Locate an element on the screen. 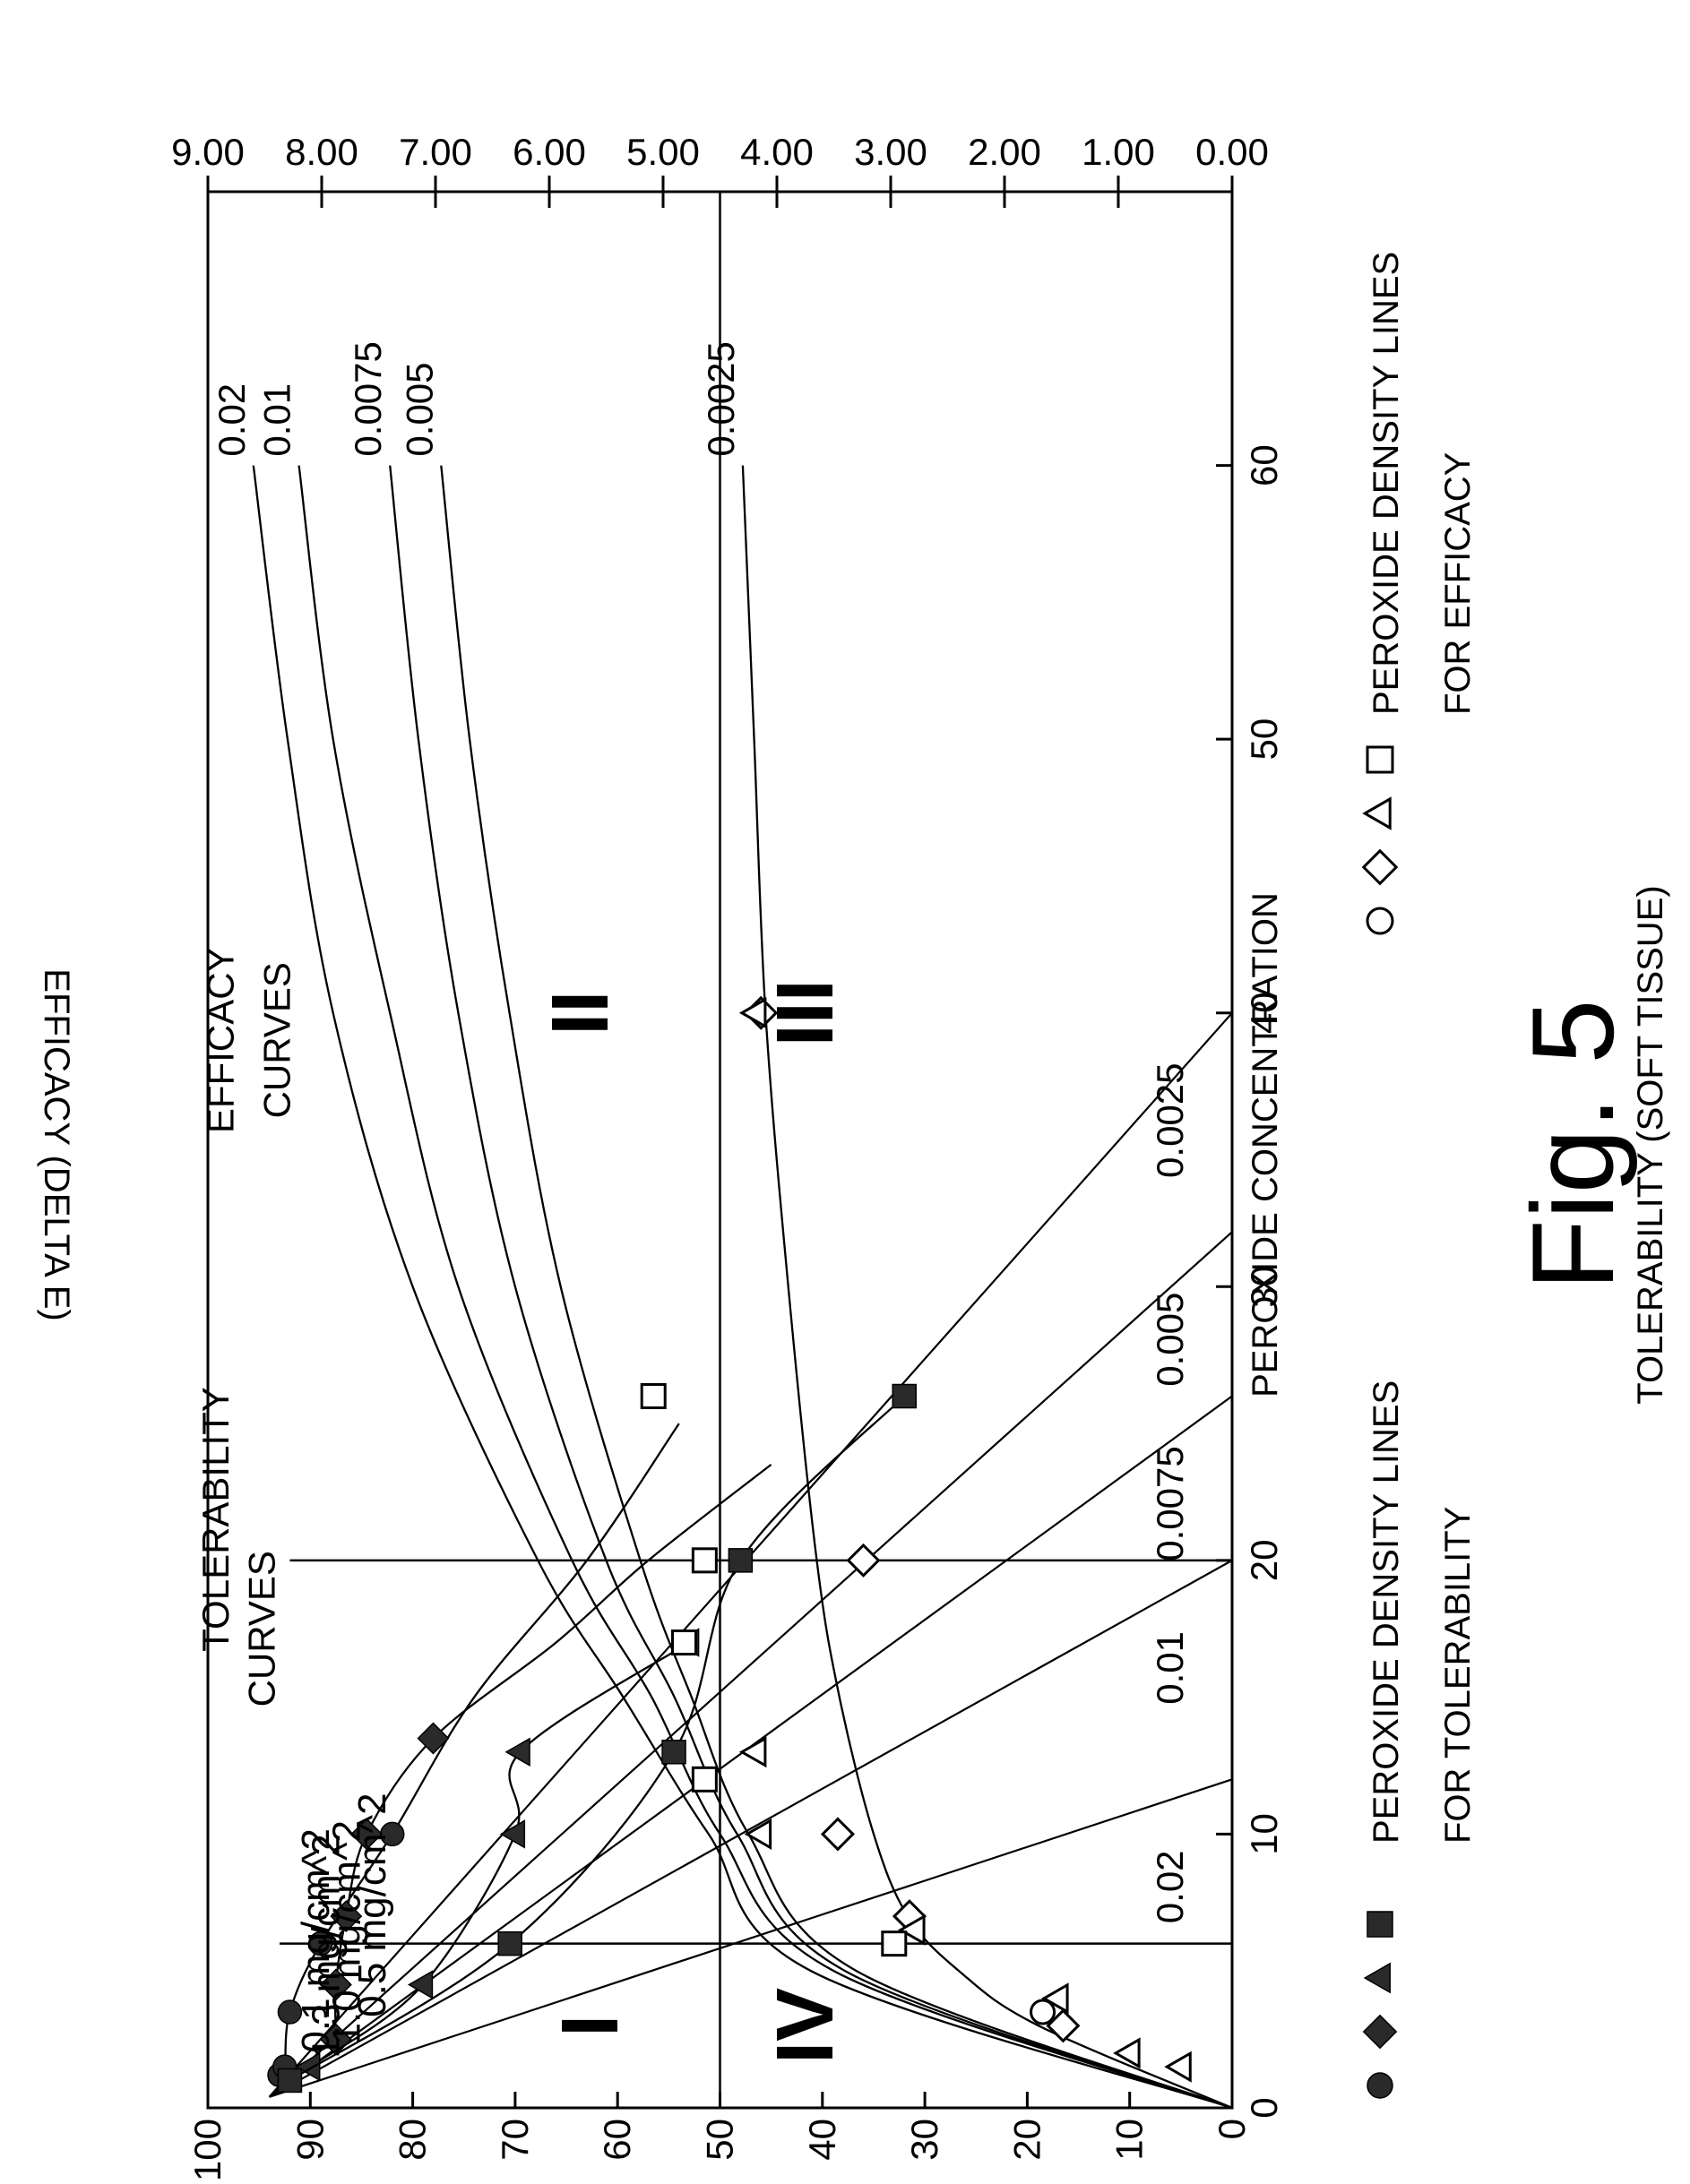 Image resolution: width=1690 pixels, height=2184 pixels. legend-diamond-open is located at coordinates (1380, 867).